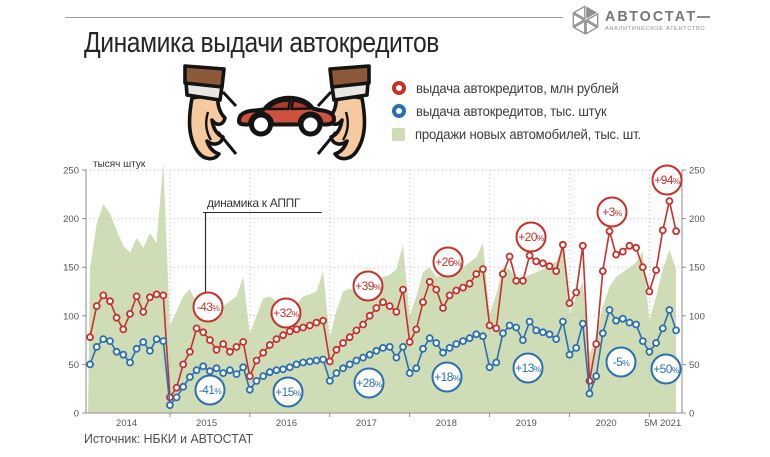 Image resolution: width=770 pixels, height=457 pixels. What do you see at coordinates (369, 383) in the screenshot?
I see `annotation-badge: +28%` at bounding box center [369, 383].